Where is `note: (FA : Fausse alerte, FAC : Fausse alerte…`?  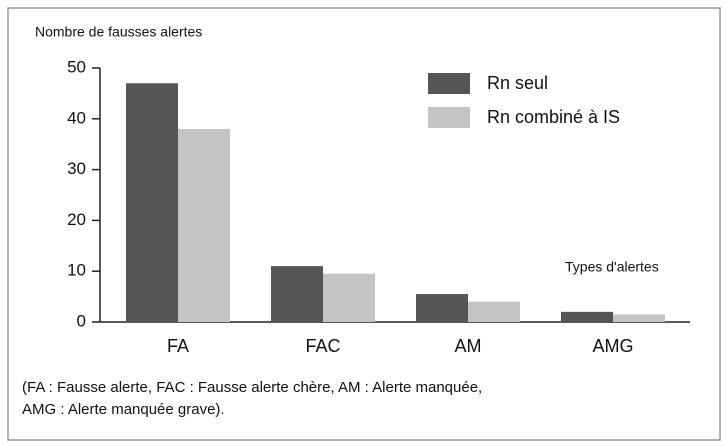
note: (FA : Fausse alerte, FAC : Fausse alerte… is located at coordinates (252, 387).